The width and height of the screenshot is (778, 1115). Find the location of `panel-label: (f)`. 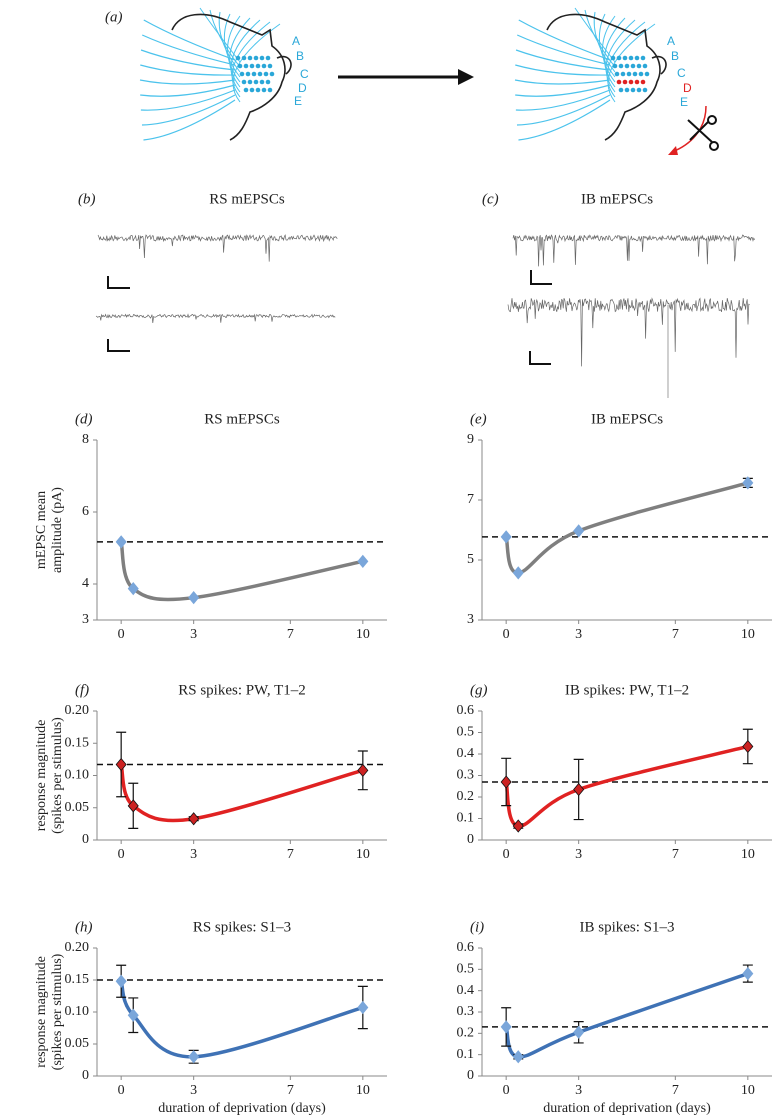

panel-label: (f) is located at coordinates (82, 690).